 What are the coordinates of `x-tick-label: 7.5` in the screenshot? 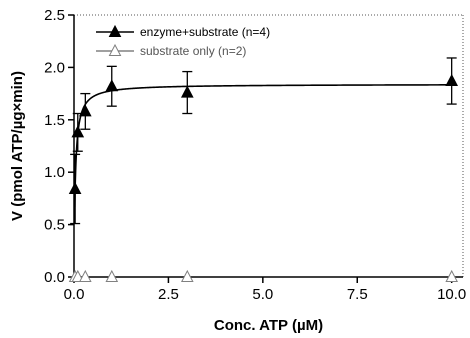 It's located at (357, 294).